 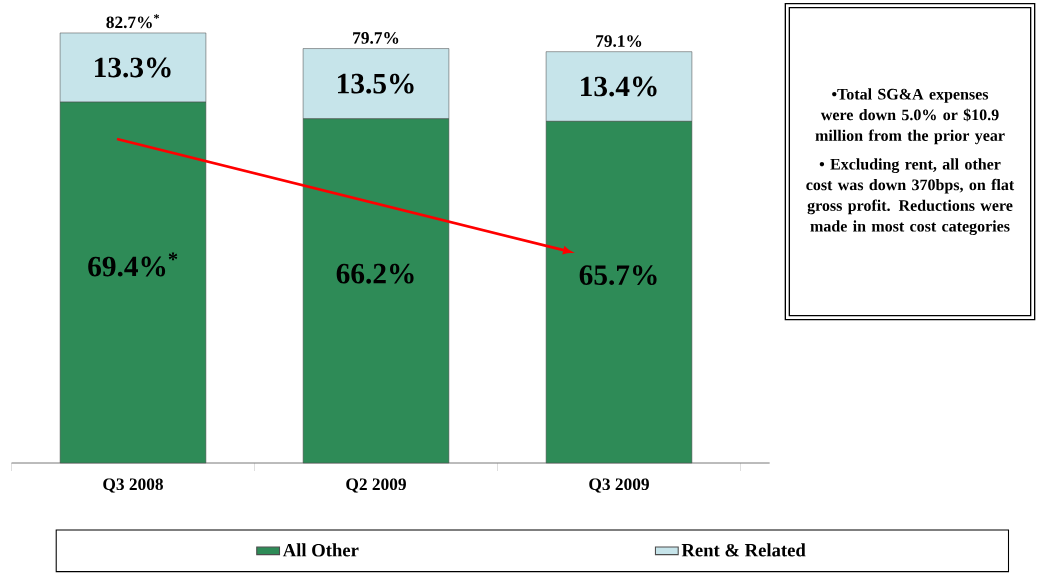 I want to click on total-label: 79.7%, so click(x=376, y=38).